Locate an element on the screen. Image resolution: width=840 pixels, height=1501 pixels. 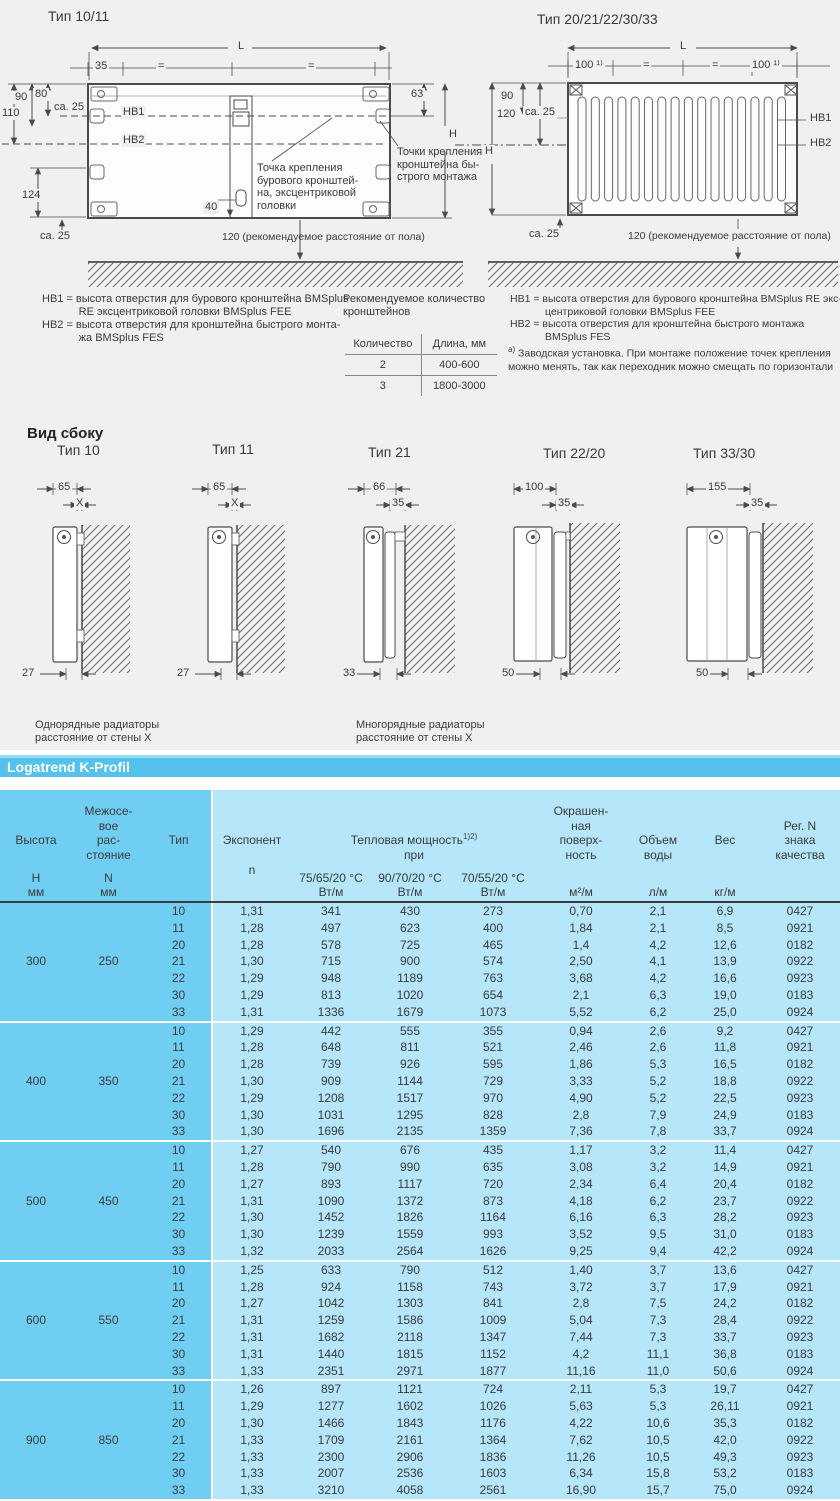
cell-volume: 2,6 is located at coordinates (658, 1030).